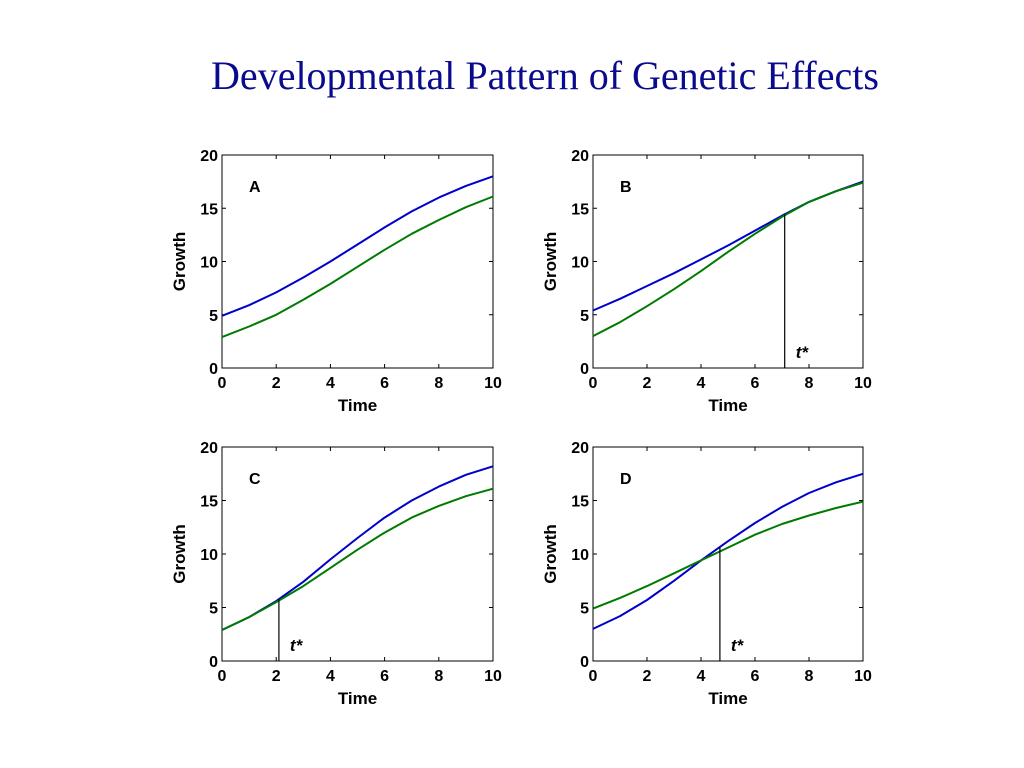 The width and height of the screenshot is (1024, 768). What do you see at coordinates (255, 479) in the screenshot?
I see `panel-label: C` at bounding box center [255, 479].